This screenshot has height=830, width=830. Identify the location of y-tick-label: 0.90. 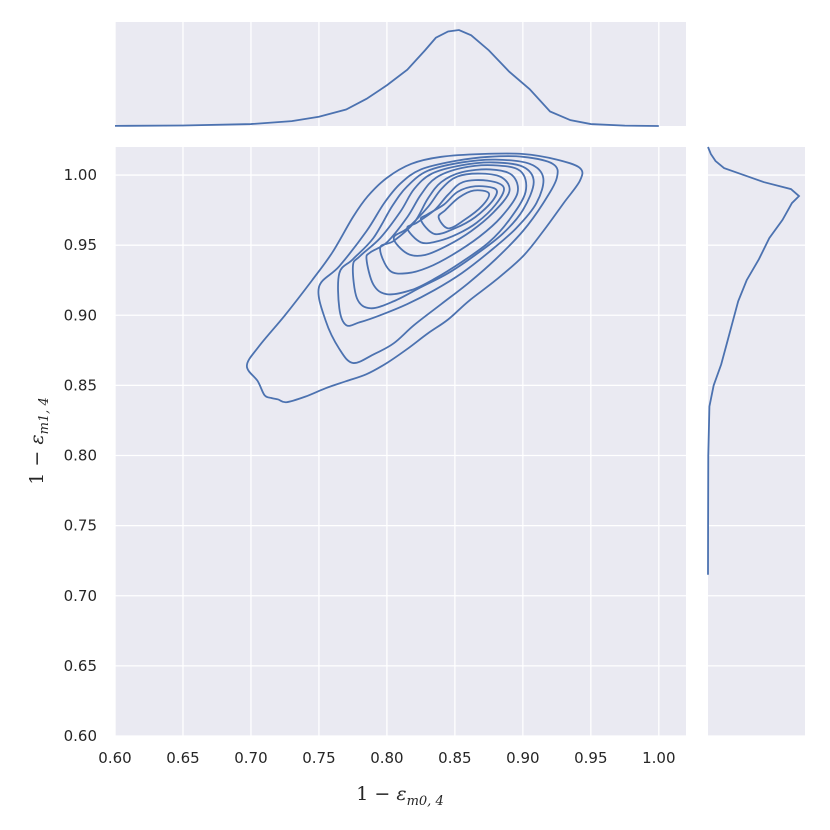
(80, 315).